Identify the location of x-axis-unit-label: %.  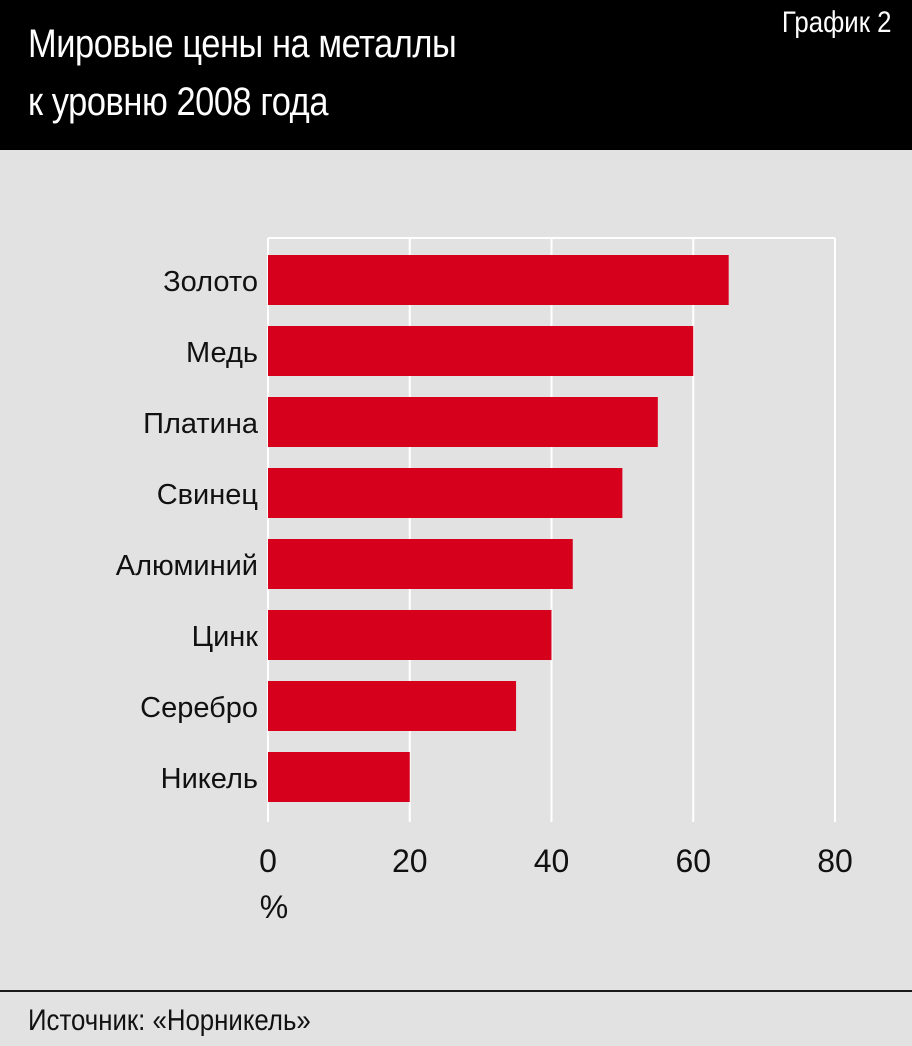
(274, 907).